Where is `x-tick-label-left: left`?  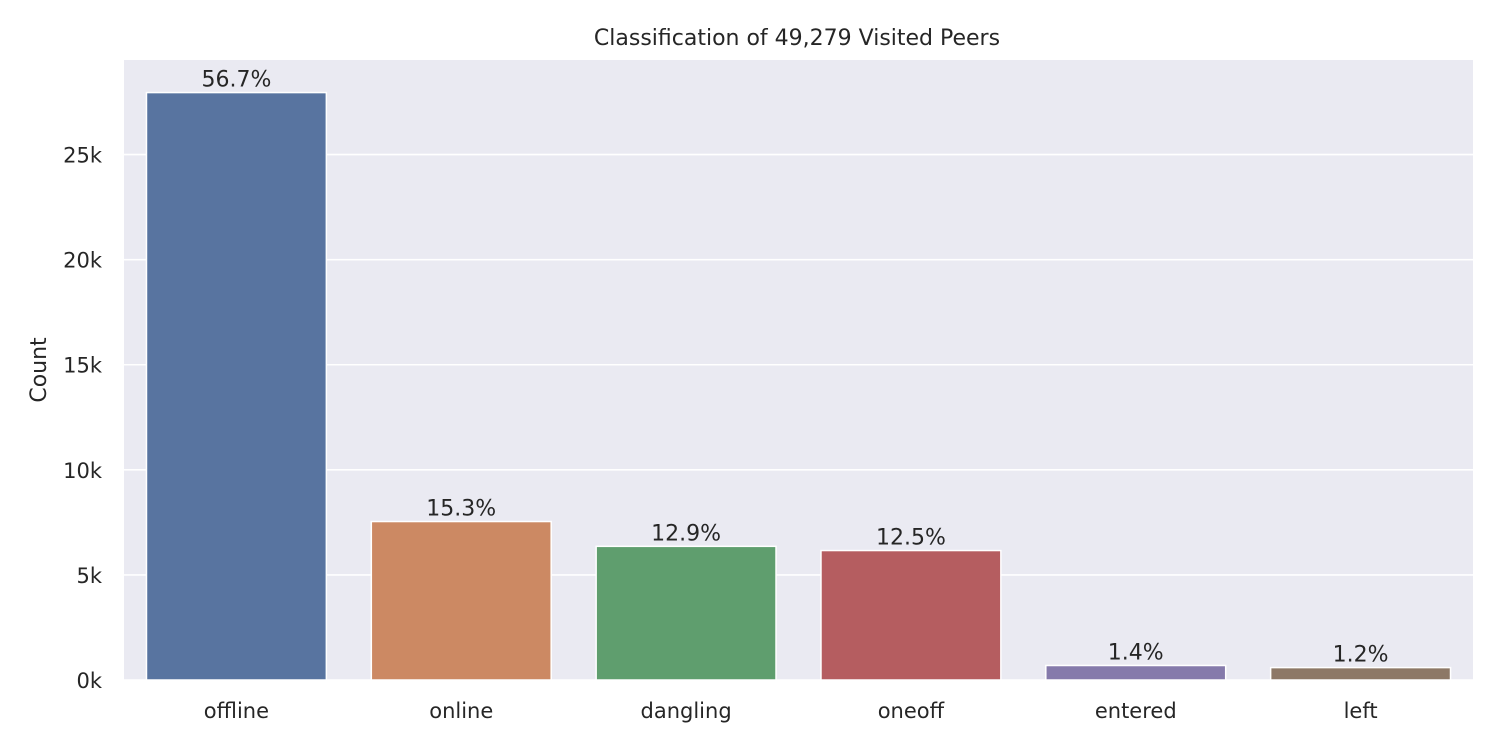
x-tick-label-left: left is located at coordinates (1361, 711).